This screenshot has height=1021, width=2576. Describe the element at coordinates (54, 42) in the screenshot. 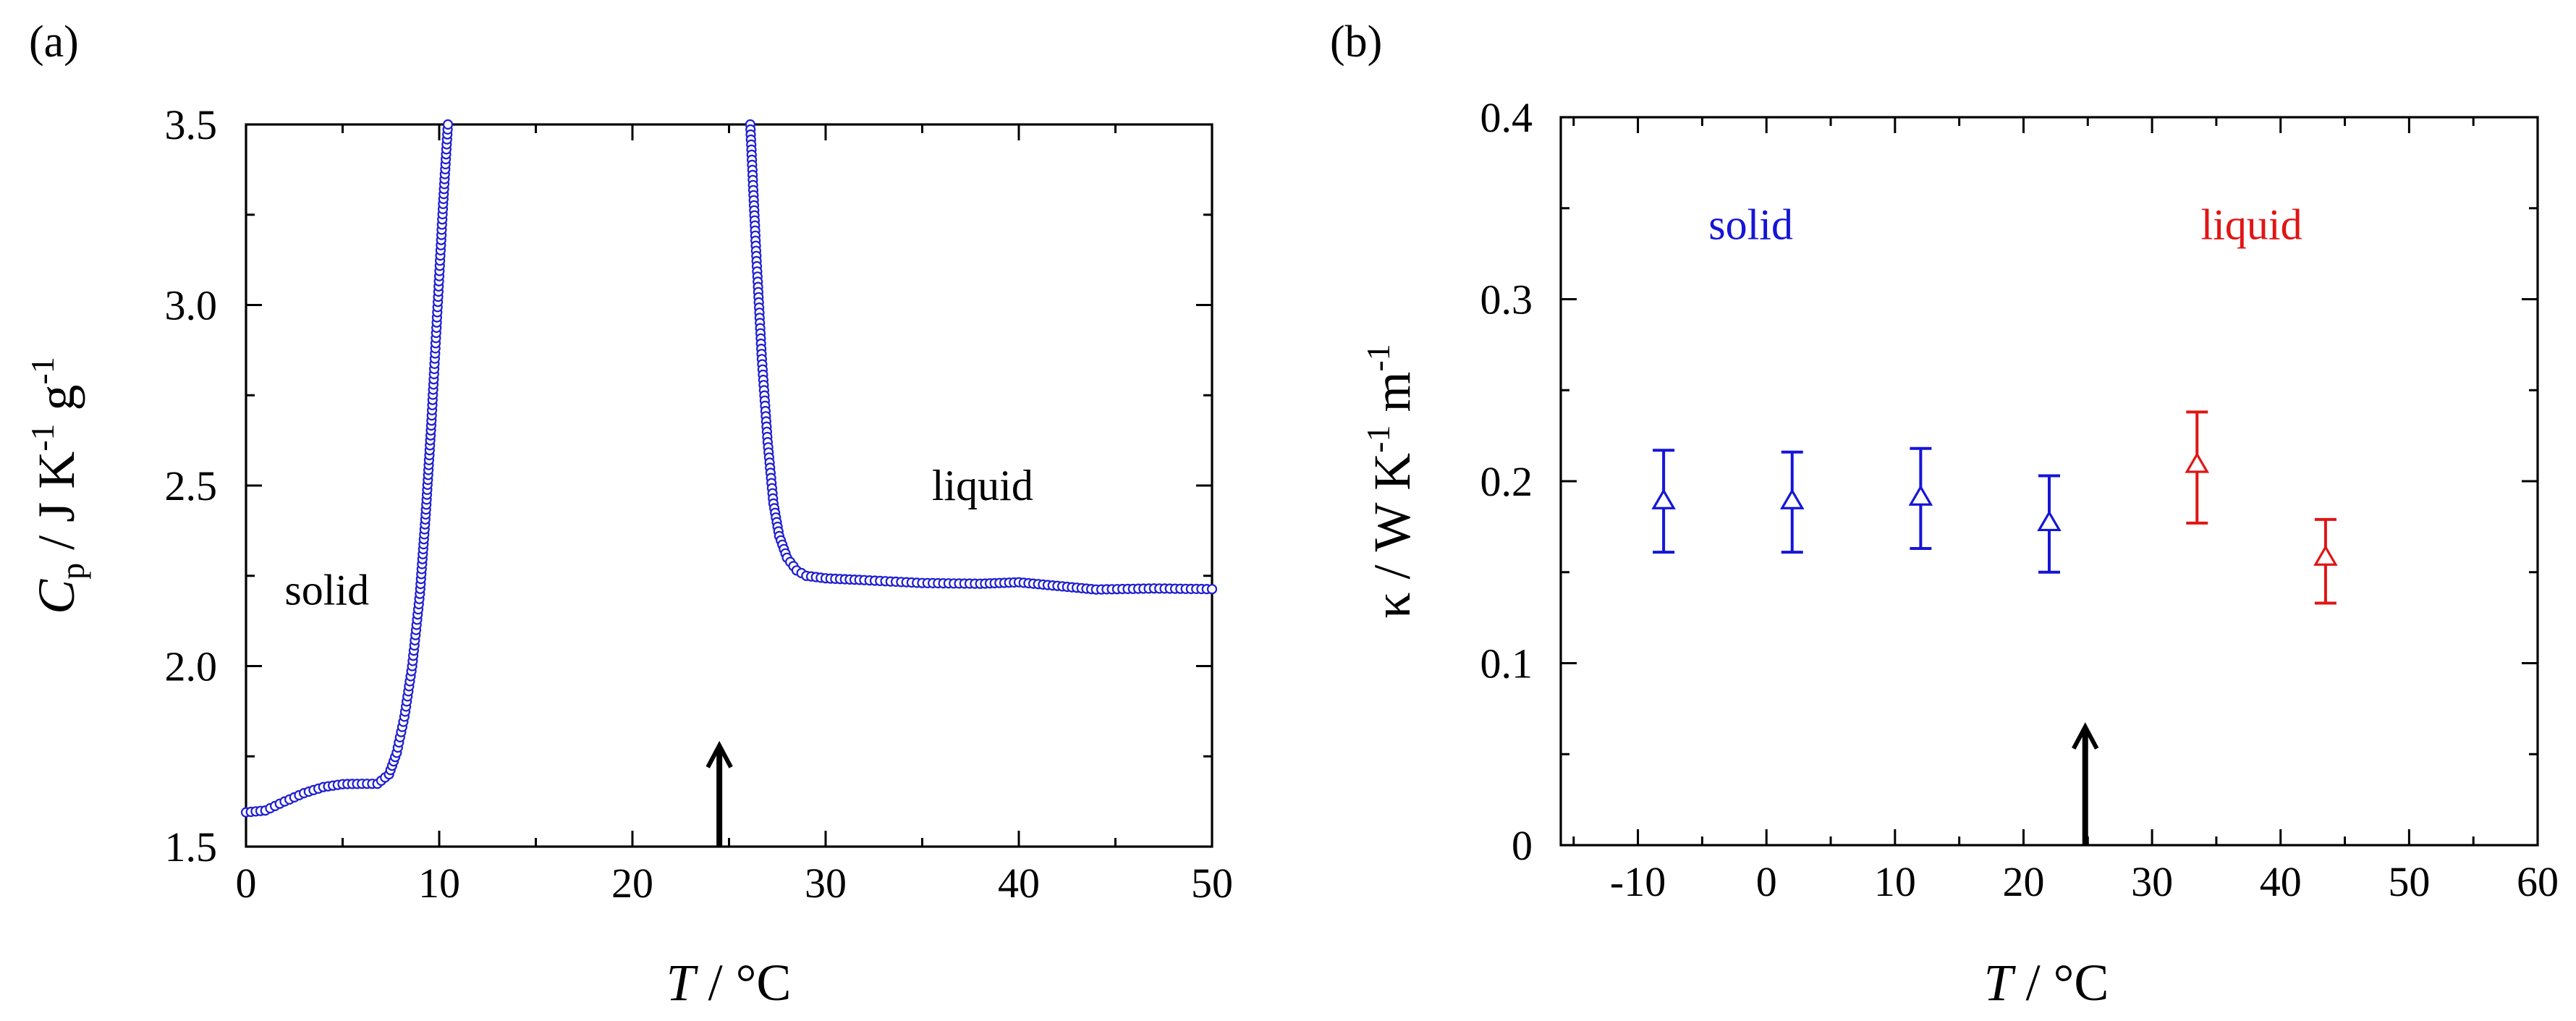

I see `panel-a-label: (a)` at that location.